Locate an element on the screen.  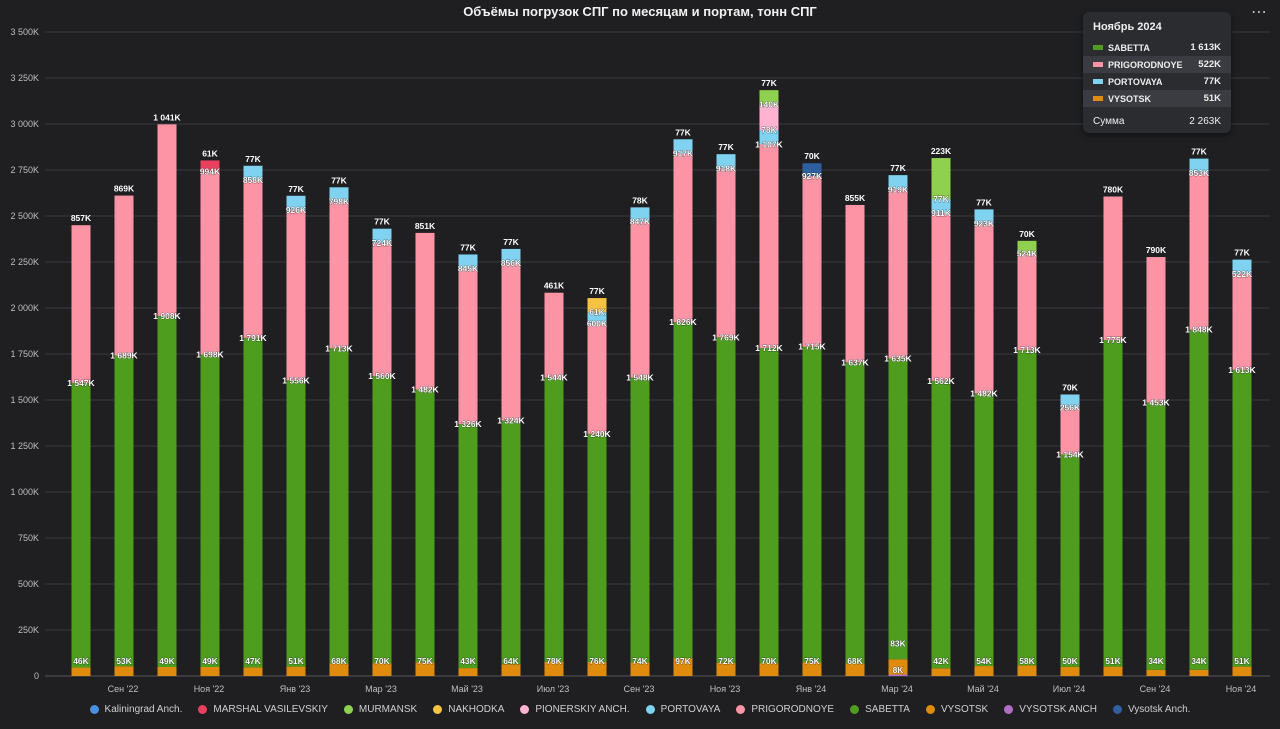
legend-item: PIONERSKIY ANCH. is located at coordinates (575, 709).